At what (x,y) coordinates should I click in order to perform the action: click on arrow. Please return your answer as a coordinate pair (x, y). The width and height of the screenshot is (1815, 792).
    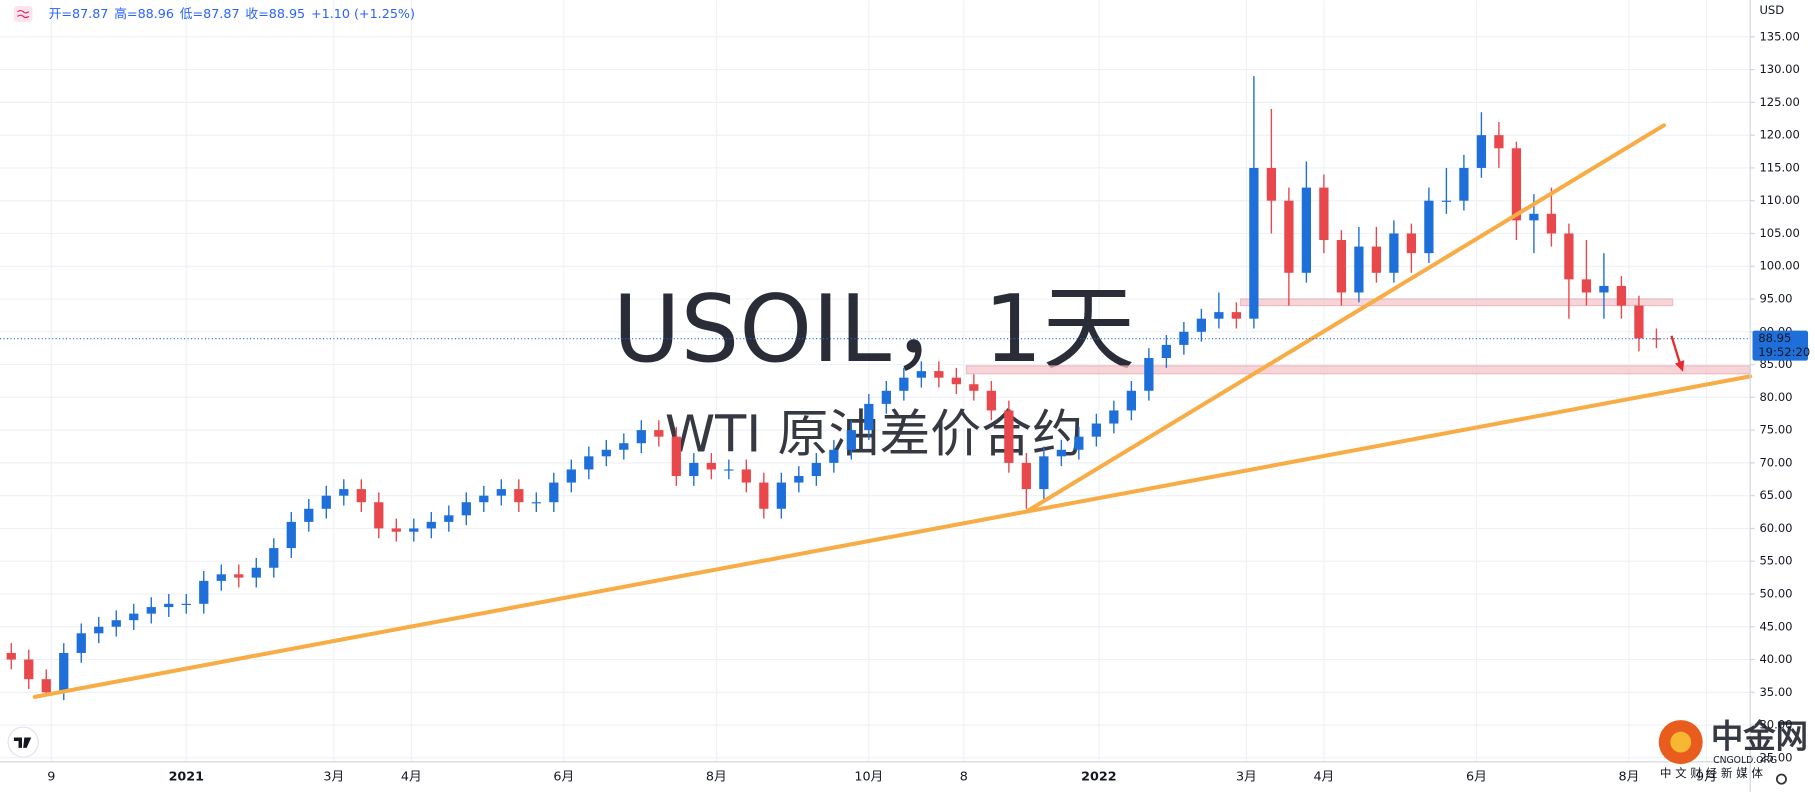
    Looking at the image, I should click on (1676, 351).